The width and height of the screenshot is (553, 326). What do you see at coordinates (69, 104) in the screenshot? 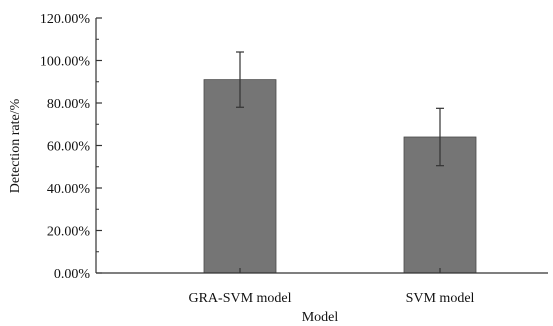
I see `y-tick-label: 80.00%` at bounding box center [69, 104].